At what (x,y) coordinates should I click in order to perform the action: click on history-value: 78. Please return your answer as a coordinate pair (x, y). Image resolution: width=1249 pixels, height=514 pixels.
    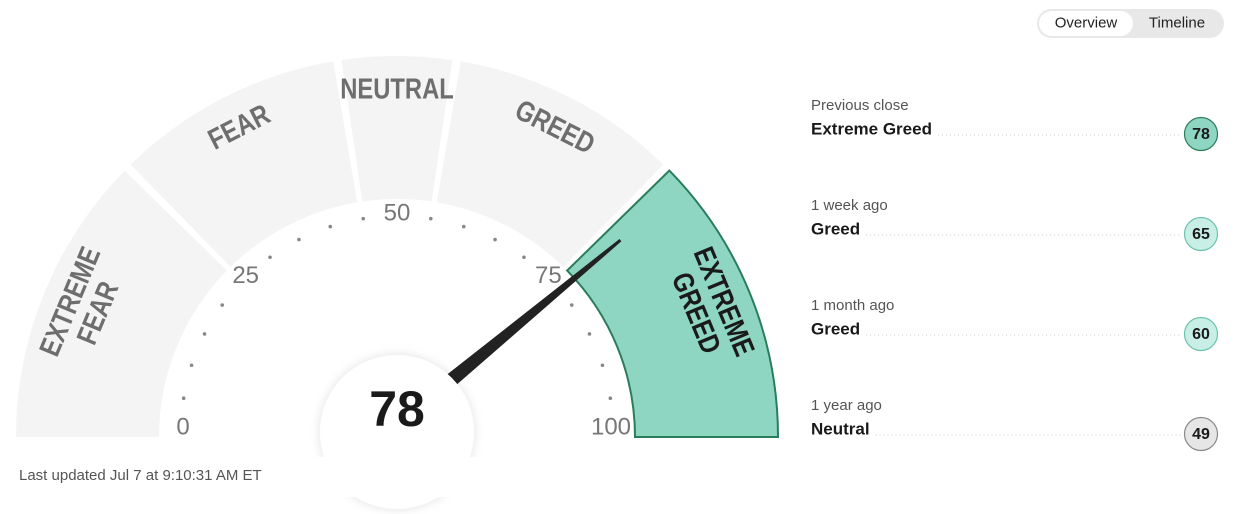
    Looking at the image, I should click on (1201, 134).